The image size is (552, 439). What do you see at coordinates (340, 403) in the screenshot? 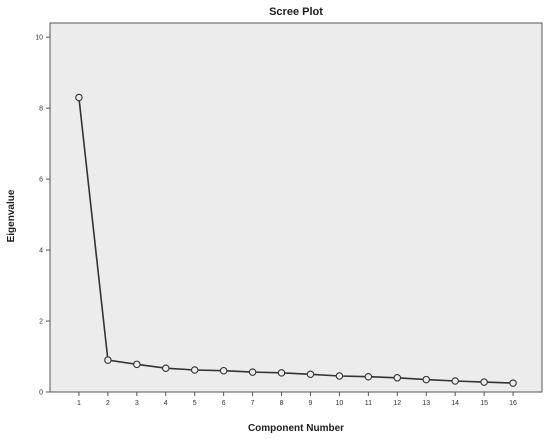
I see `x-tick-label: 10` at bounding box center [340, 403].